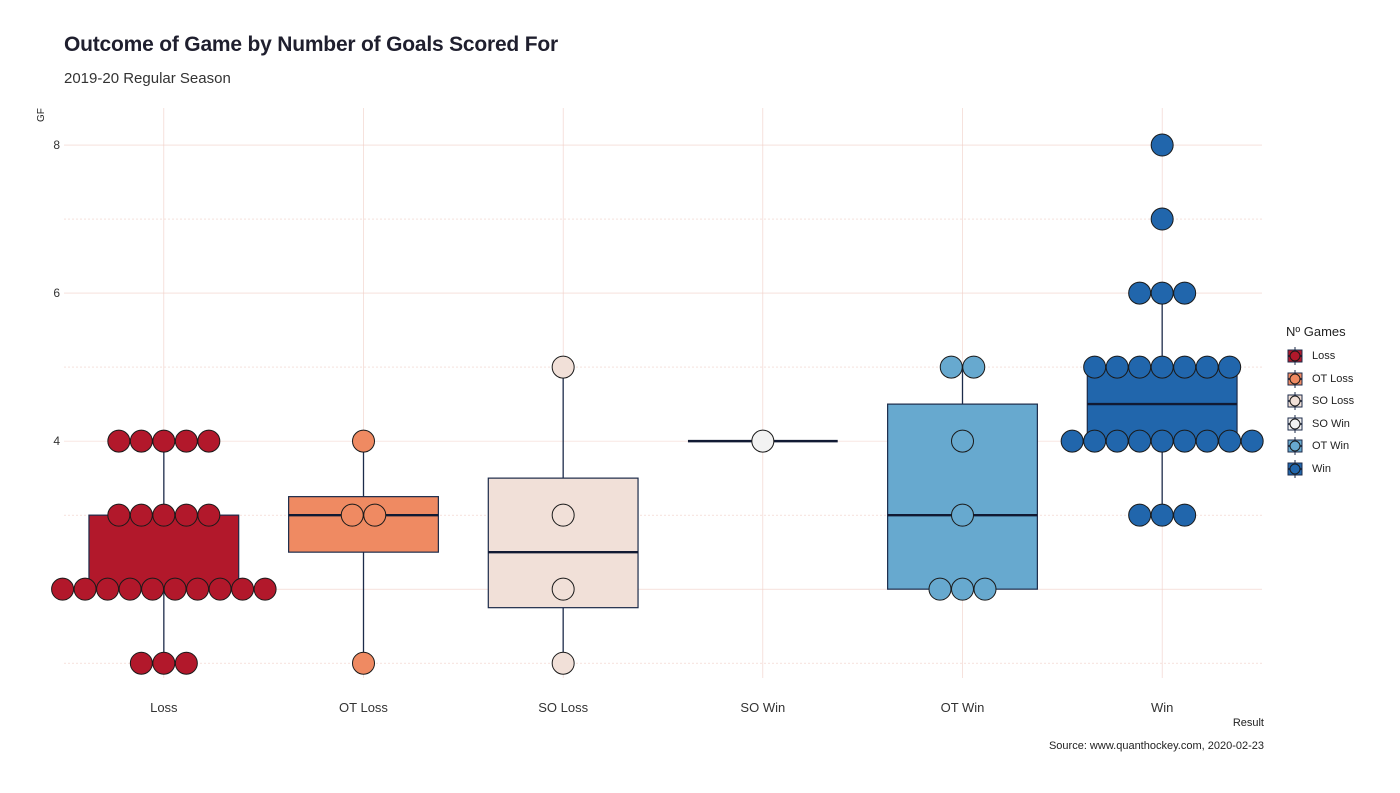  I want to click on chart-subtitle: 2019-20 Regular Season, so click(147, 78).